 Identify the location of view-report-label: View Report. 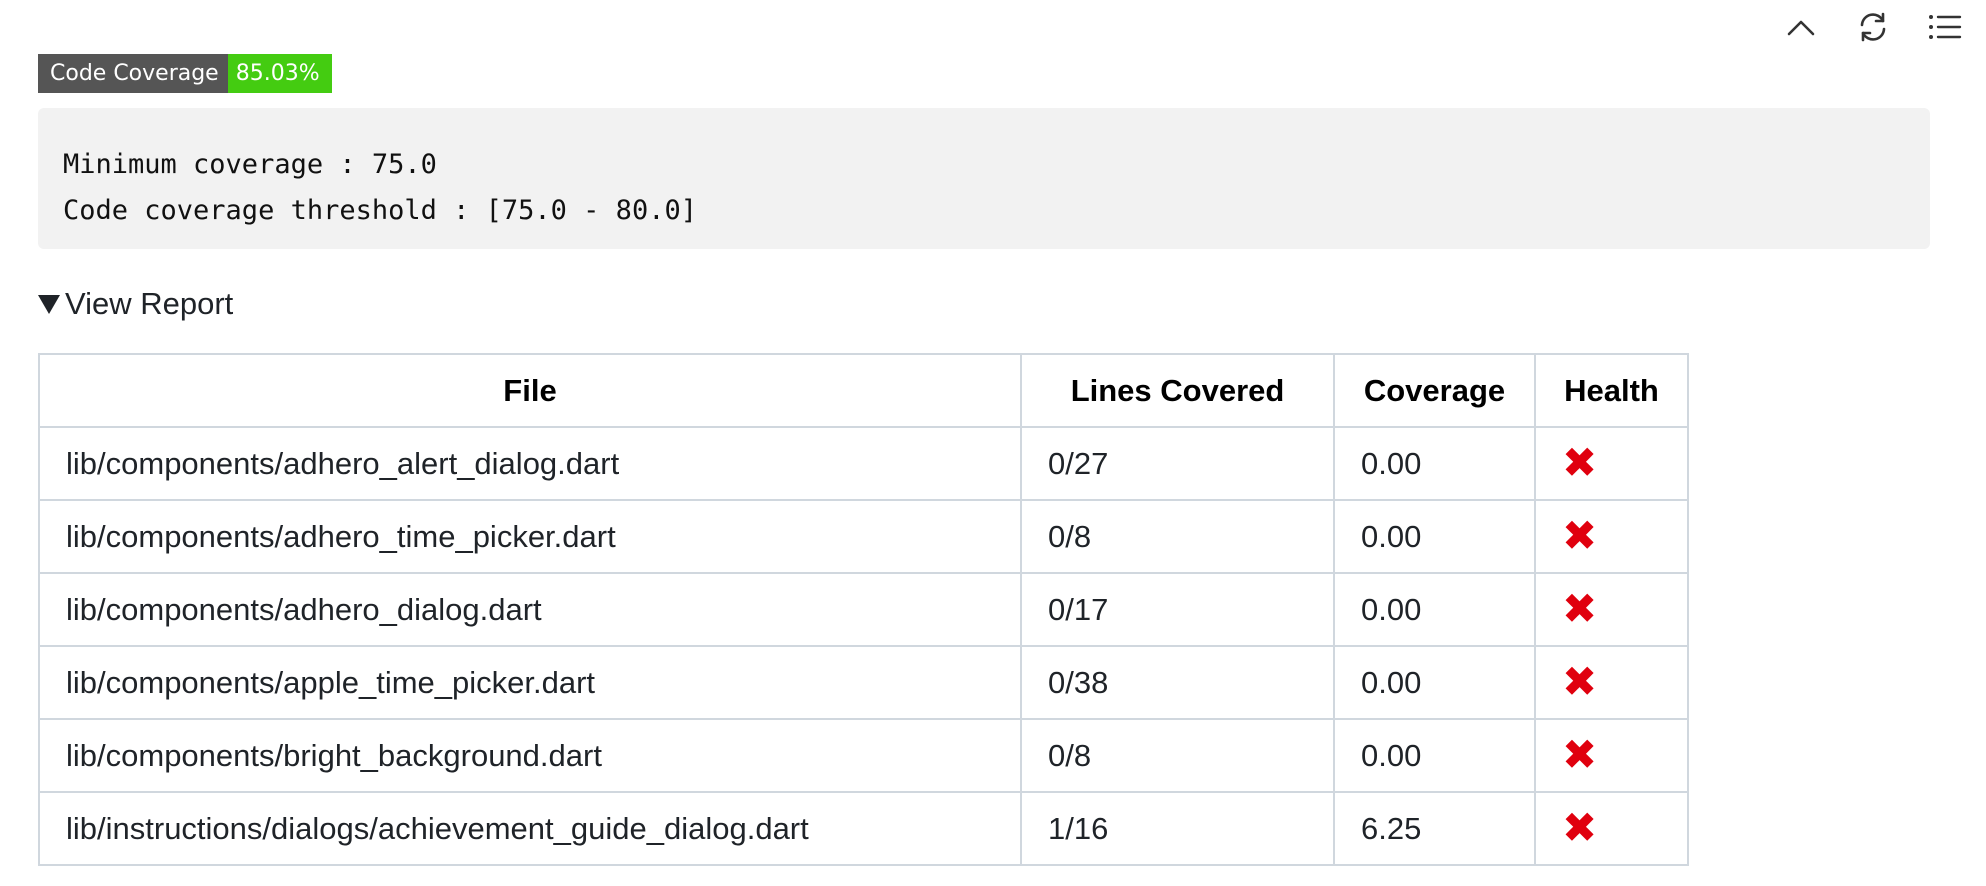
(149, 303).